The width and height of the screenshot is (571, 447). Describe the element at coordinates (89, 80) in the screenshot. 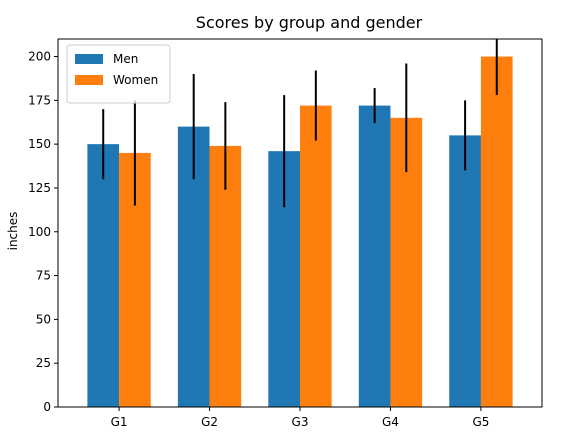

I see `legend-swatch-women` at that location.